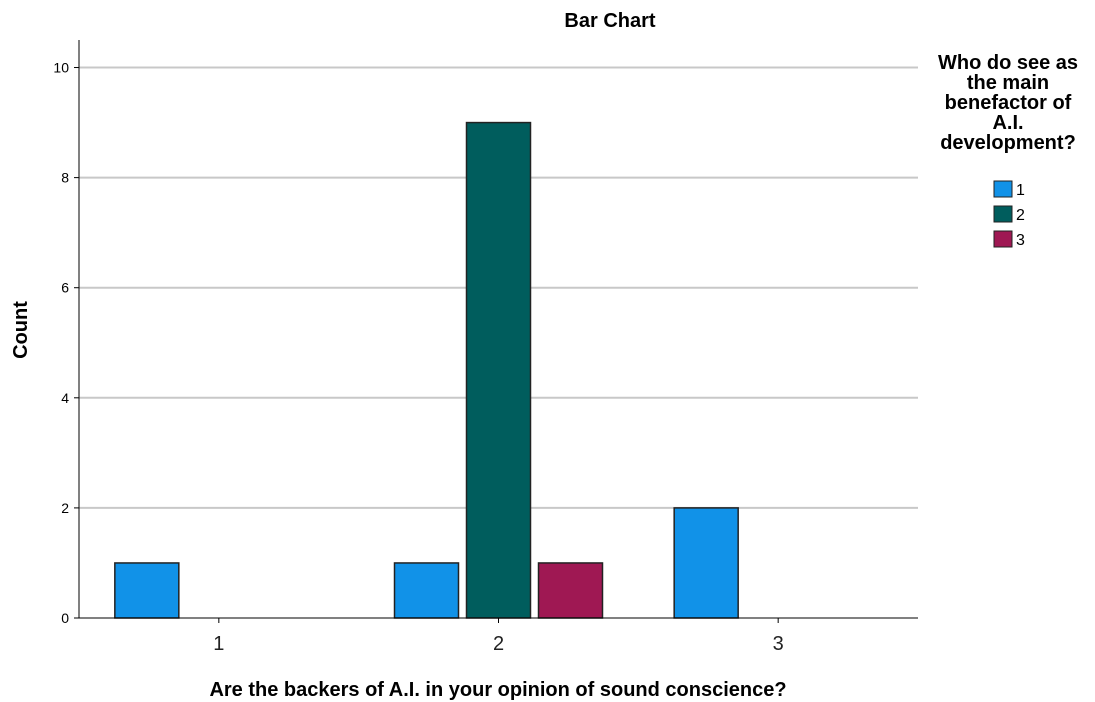 This screenshot has height=702, width=1095. What do you see at coordinates (1008, 83) in the screenshot?
I see `legend-title-line: the main` at bounding box center [1008, 83].